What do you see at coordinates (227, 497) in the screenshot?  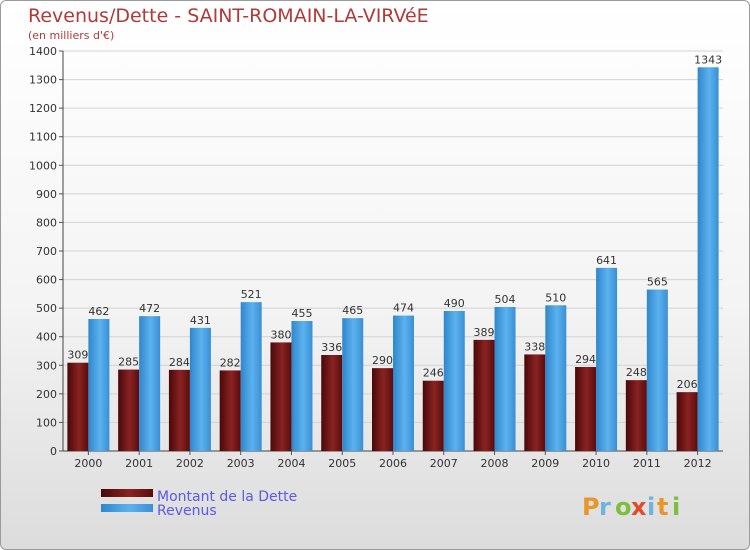 I see `legend-label-dette: Montant de la Dette` at bounding box center [227, 497].